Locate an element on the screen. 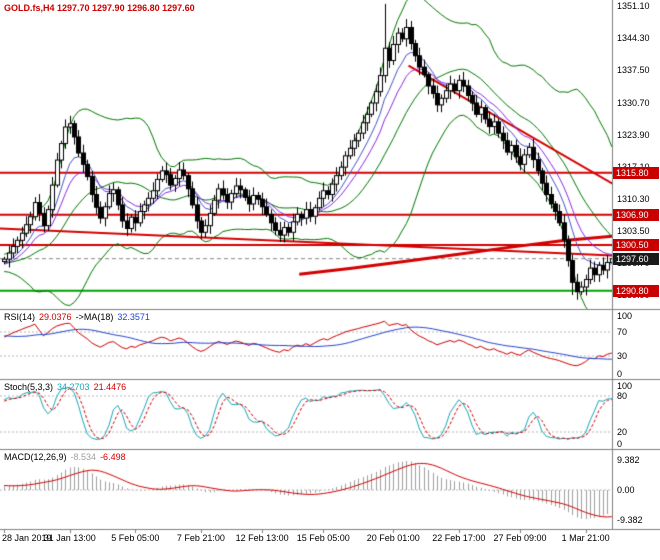 This screenshot has height=560, width=660. macd-name: MACD(12,26,9) is located at coordinates (35, 457).